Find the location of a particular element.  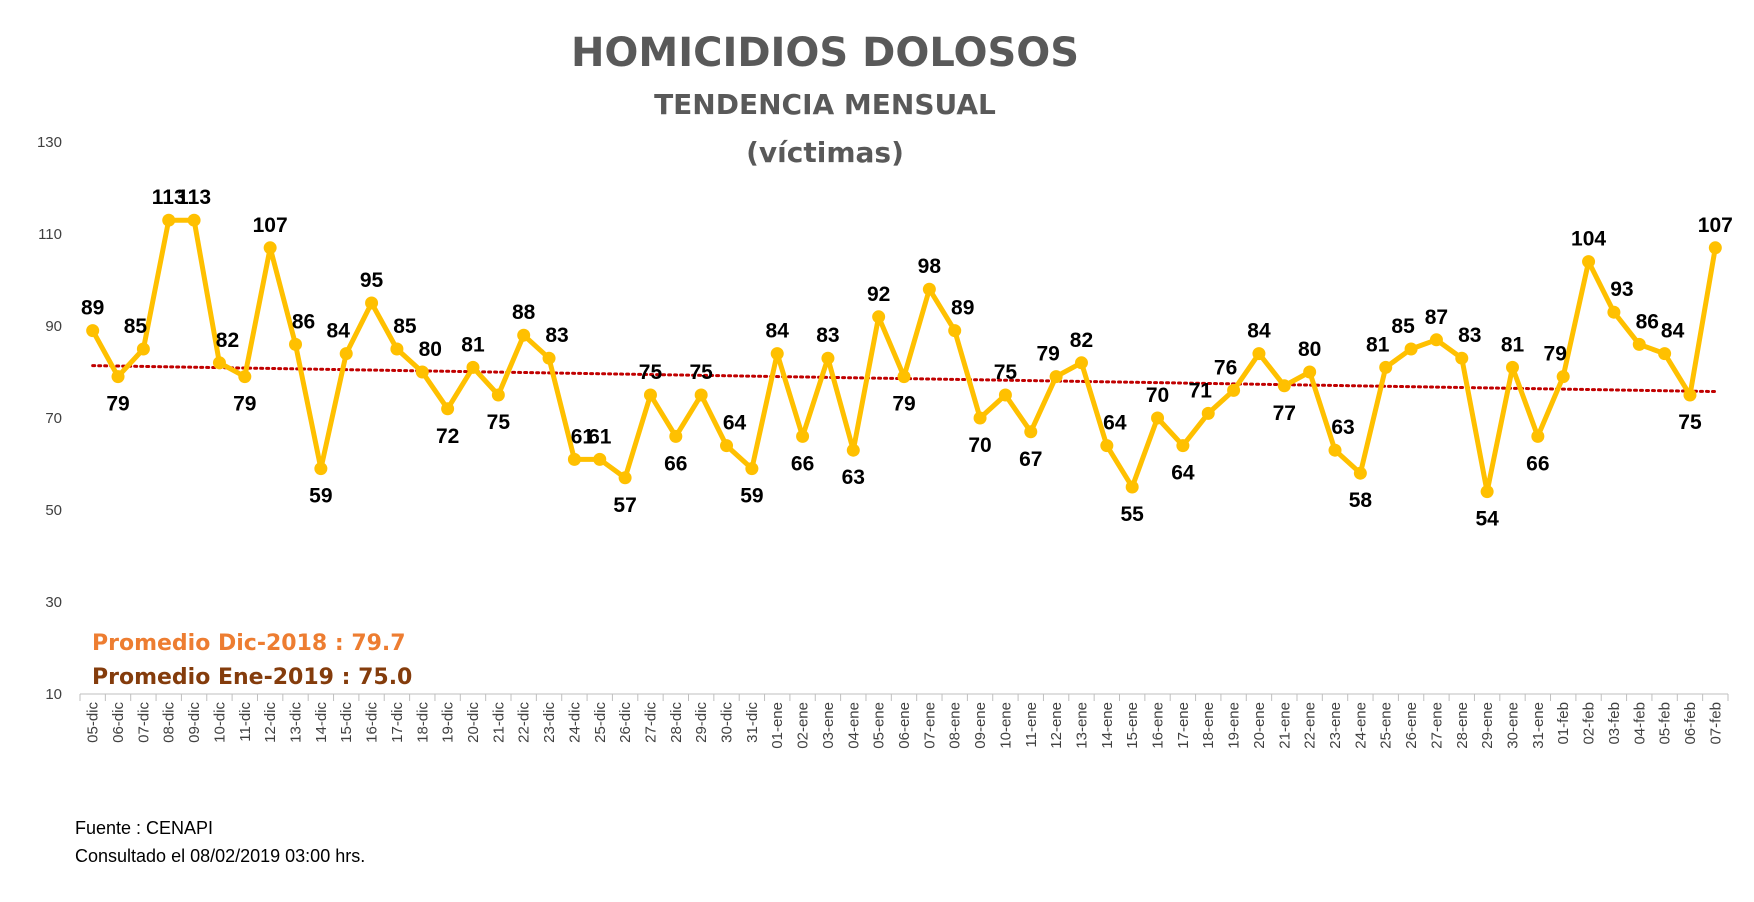

x-tick-label: 22-ene is located at coordinates (1310, 725).